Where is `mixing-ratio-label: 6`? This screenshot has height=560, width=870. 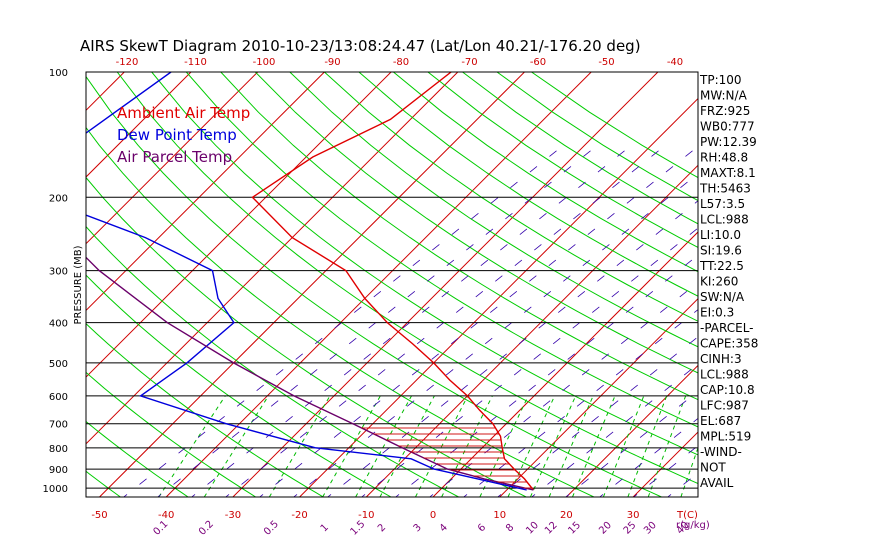 mixing-ratio-label: 6 is located at coordinates (482, 528).